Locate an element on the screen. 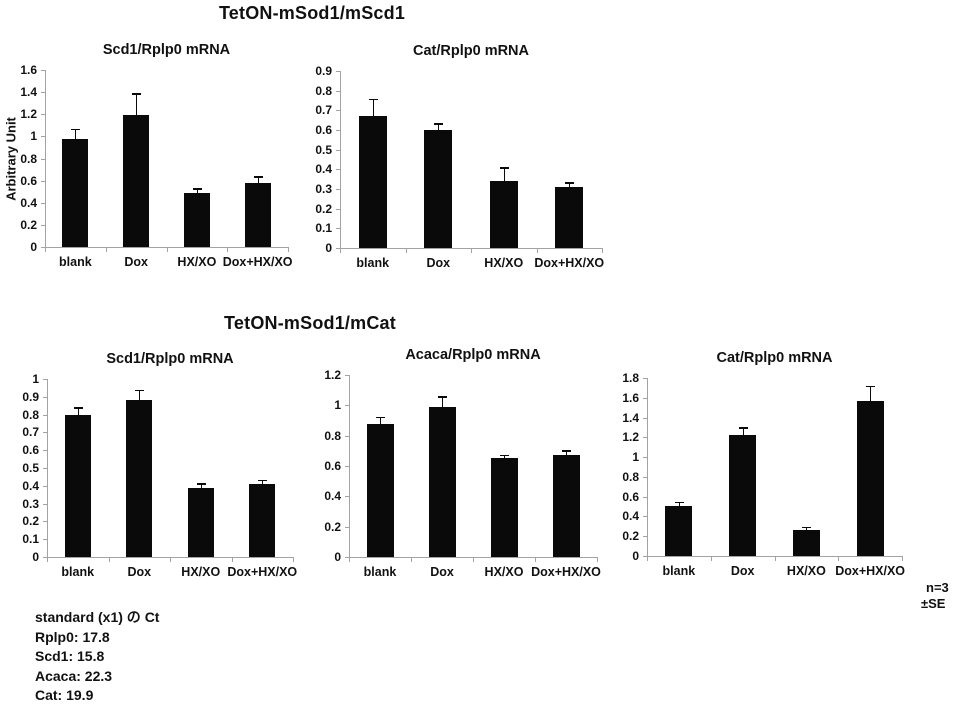  y-tick-label: 0.1 is located at coordinates (323, 228).